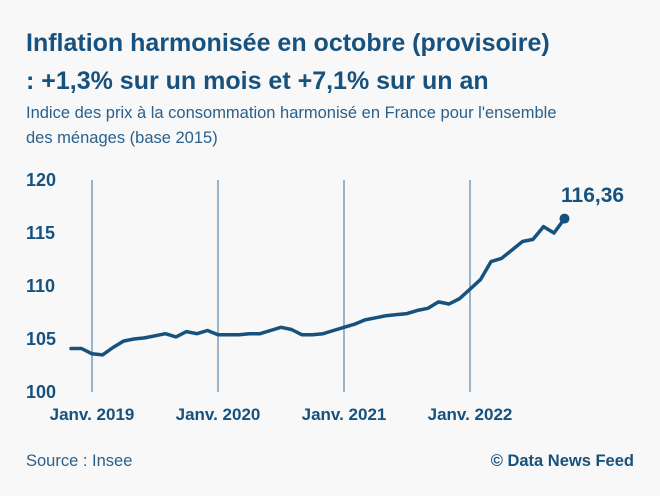  What do you see at coordinates (92, 414) in the screenshot?
I see `x-tick-label: Janv. 2019` at bounding box center [92, 414].